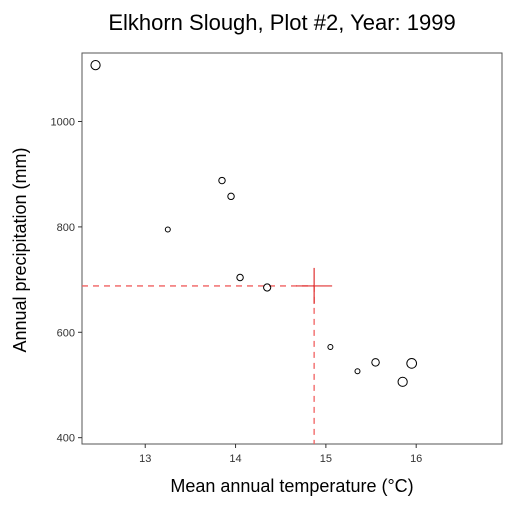 This screenshot has width=512, height=512. What do you see at coordinates (66, 228) in the screenshot?
I see `y-tick-label: 800` at bounding box center [66, 228].